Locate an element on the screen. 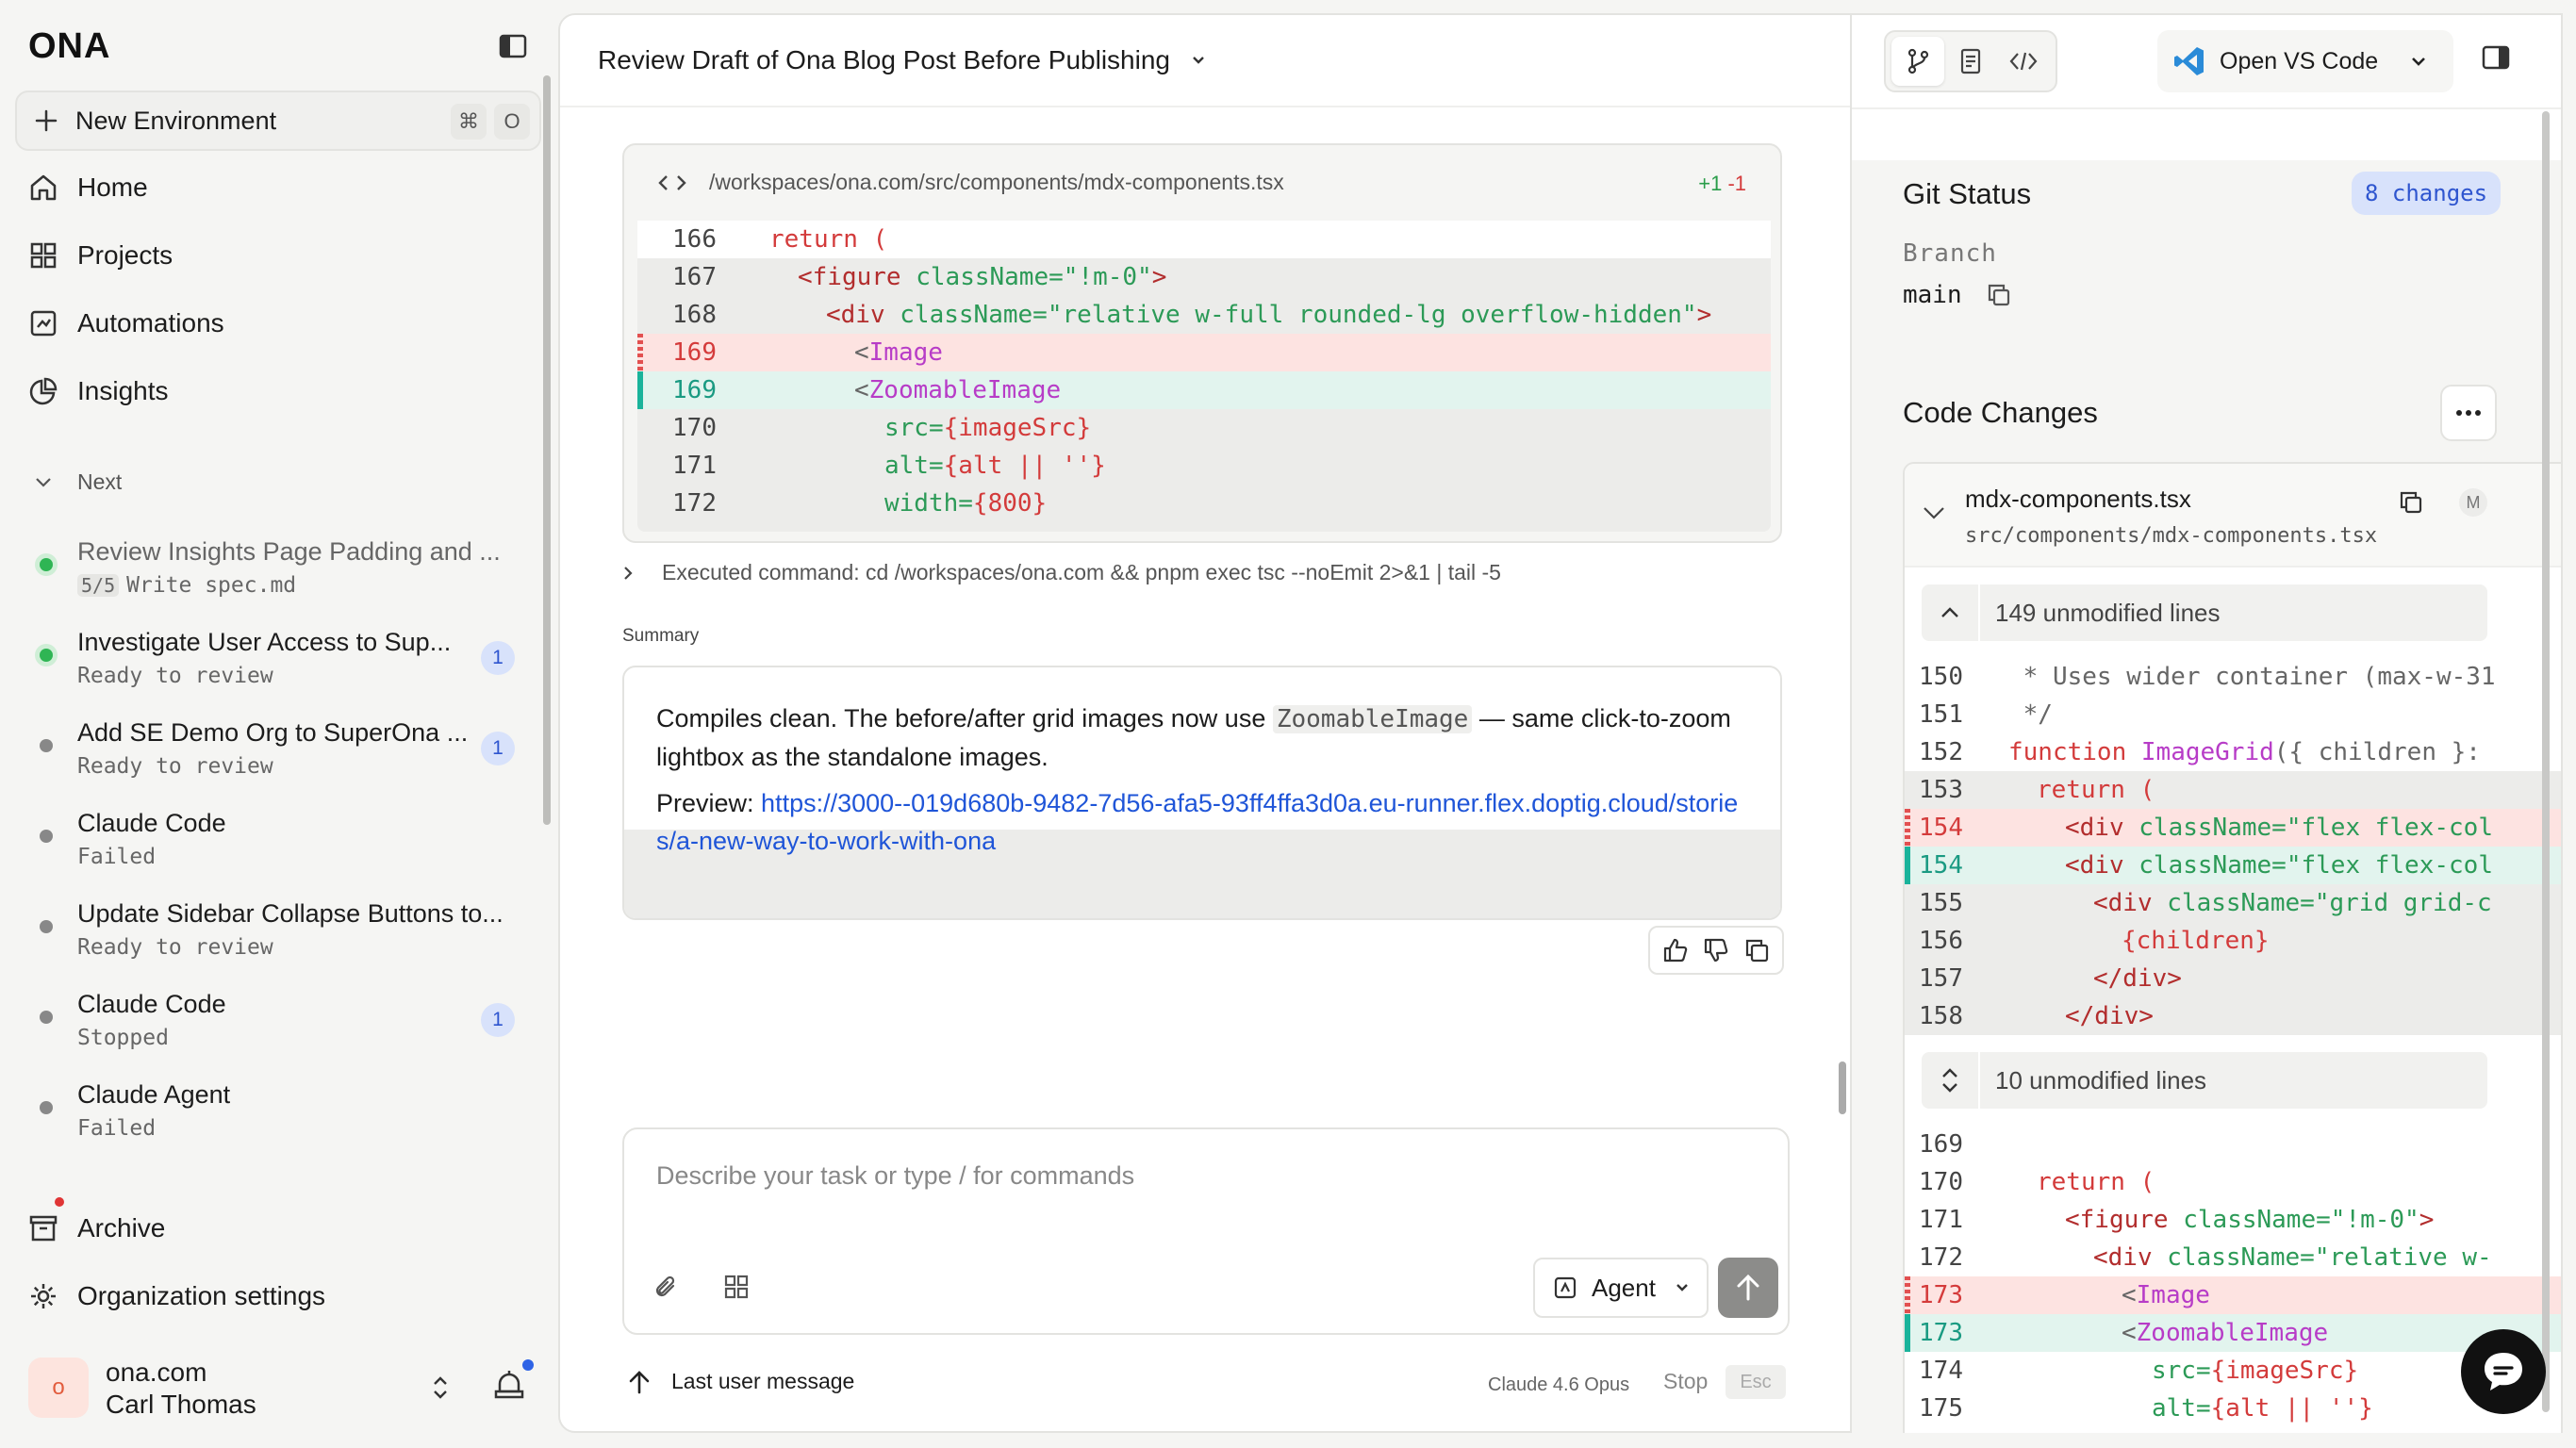 The width and height of the screenshot is (2576, 1448). code-text: <div className="relative w- is located at coordinates (2292, 1257).